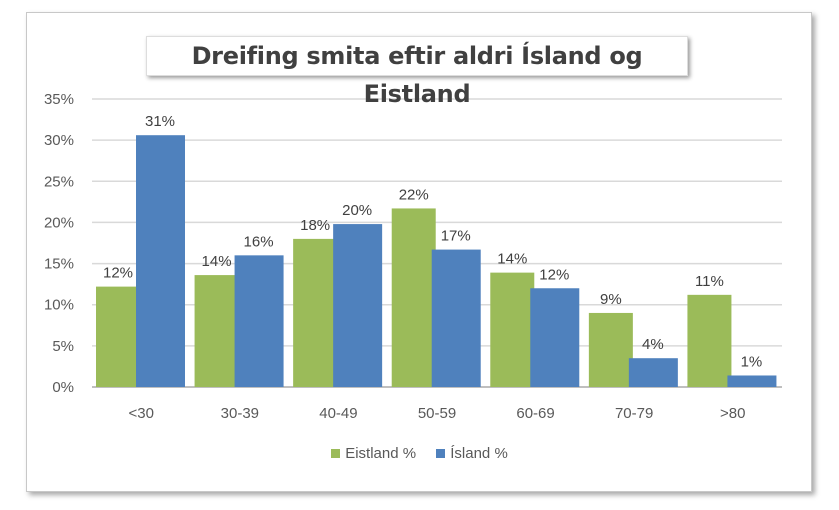 This screenshot has height=510, width=839. What do you see at coordinates (634, 413) in the screenshot?
I see `x-tick-label: 70-79` at bounding box center [634, 413].